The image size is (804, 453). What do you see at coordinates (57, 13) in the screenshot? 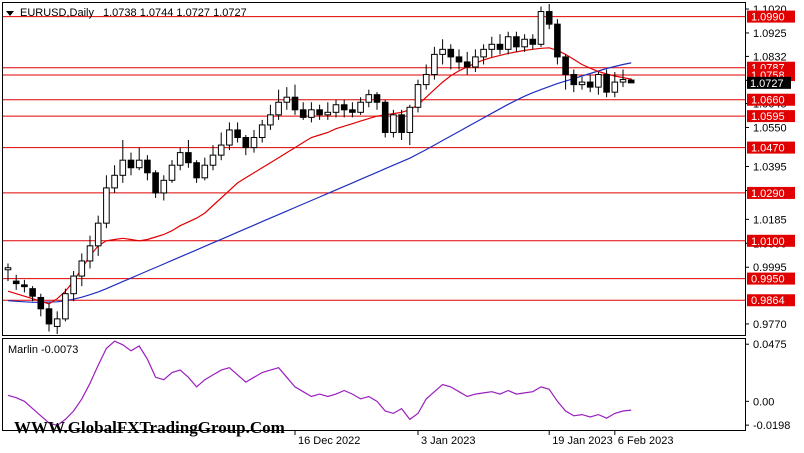
I see `symbol-title: EURUSD,Daily` at bounding box center [57, 13].